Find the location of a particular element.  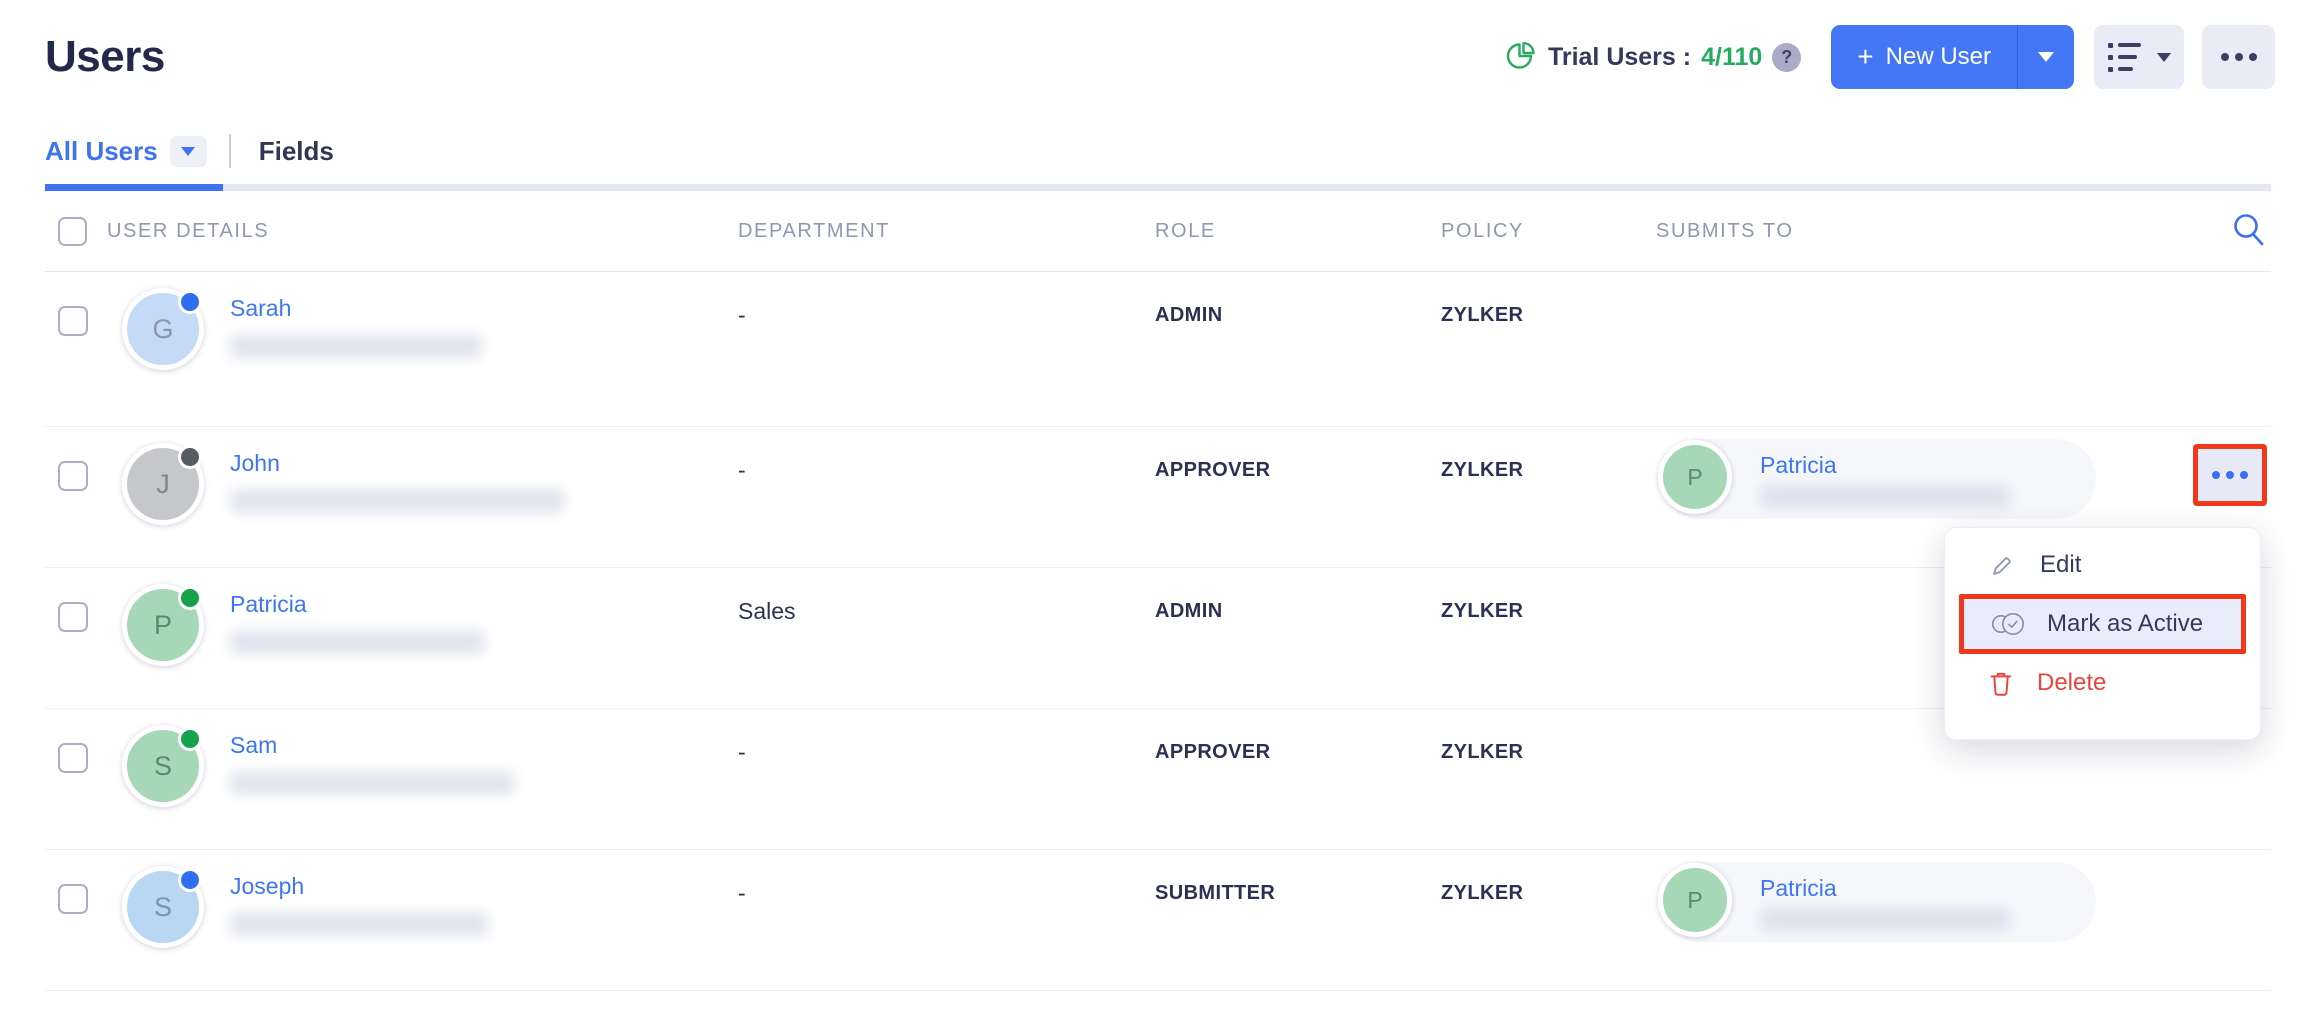

row-more-actions-button is located at coordinates (2230, 475).